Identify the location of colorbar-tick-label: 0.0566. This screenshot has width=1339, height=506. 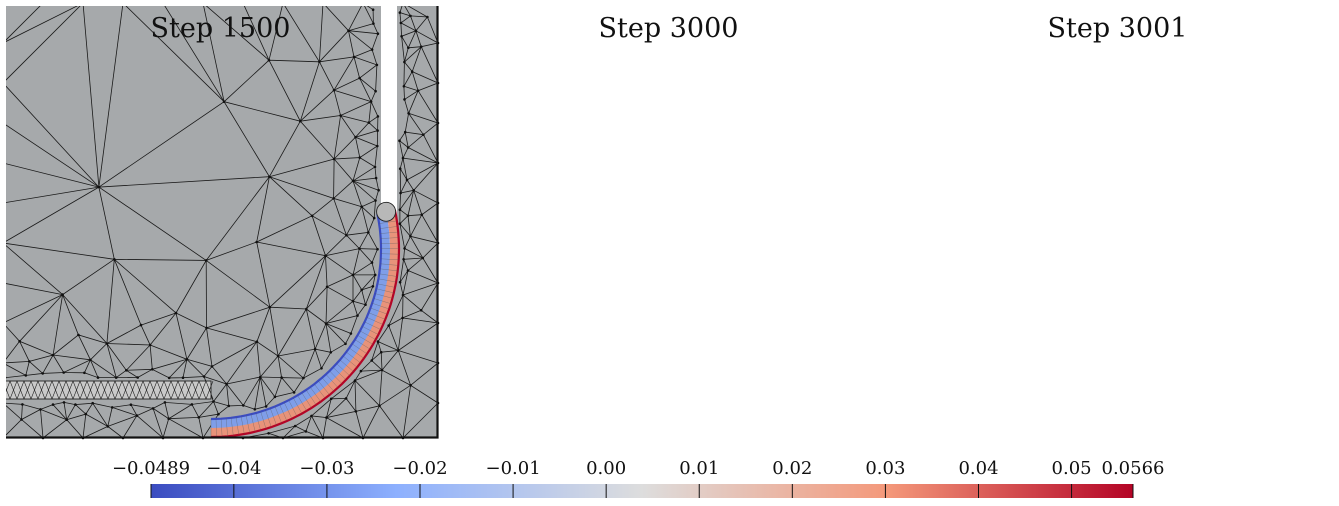
(1133, 468).